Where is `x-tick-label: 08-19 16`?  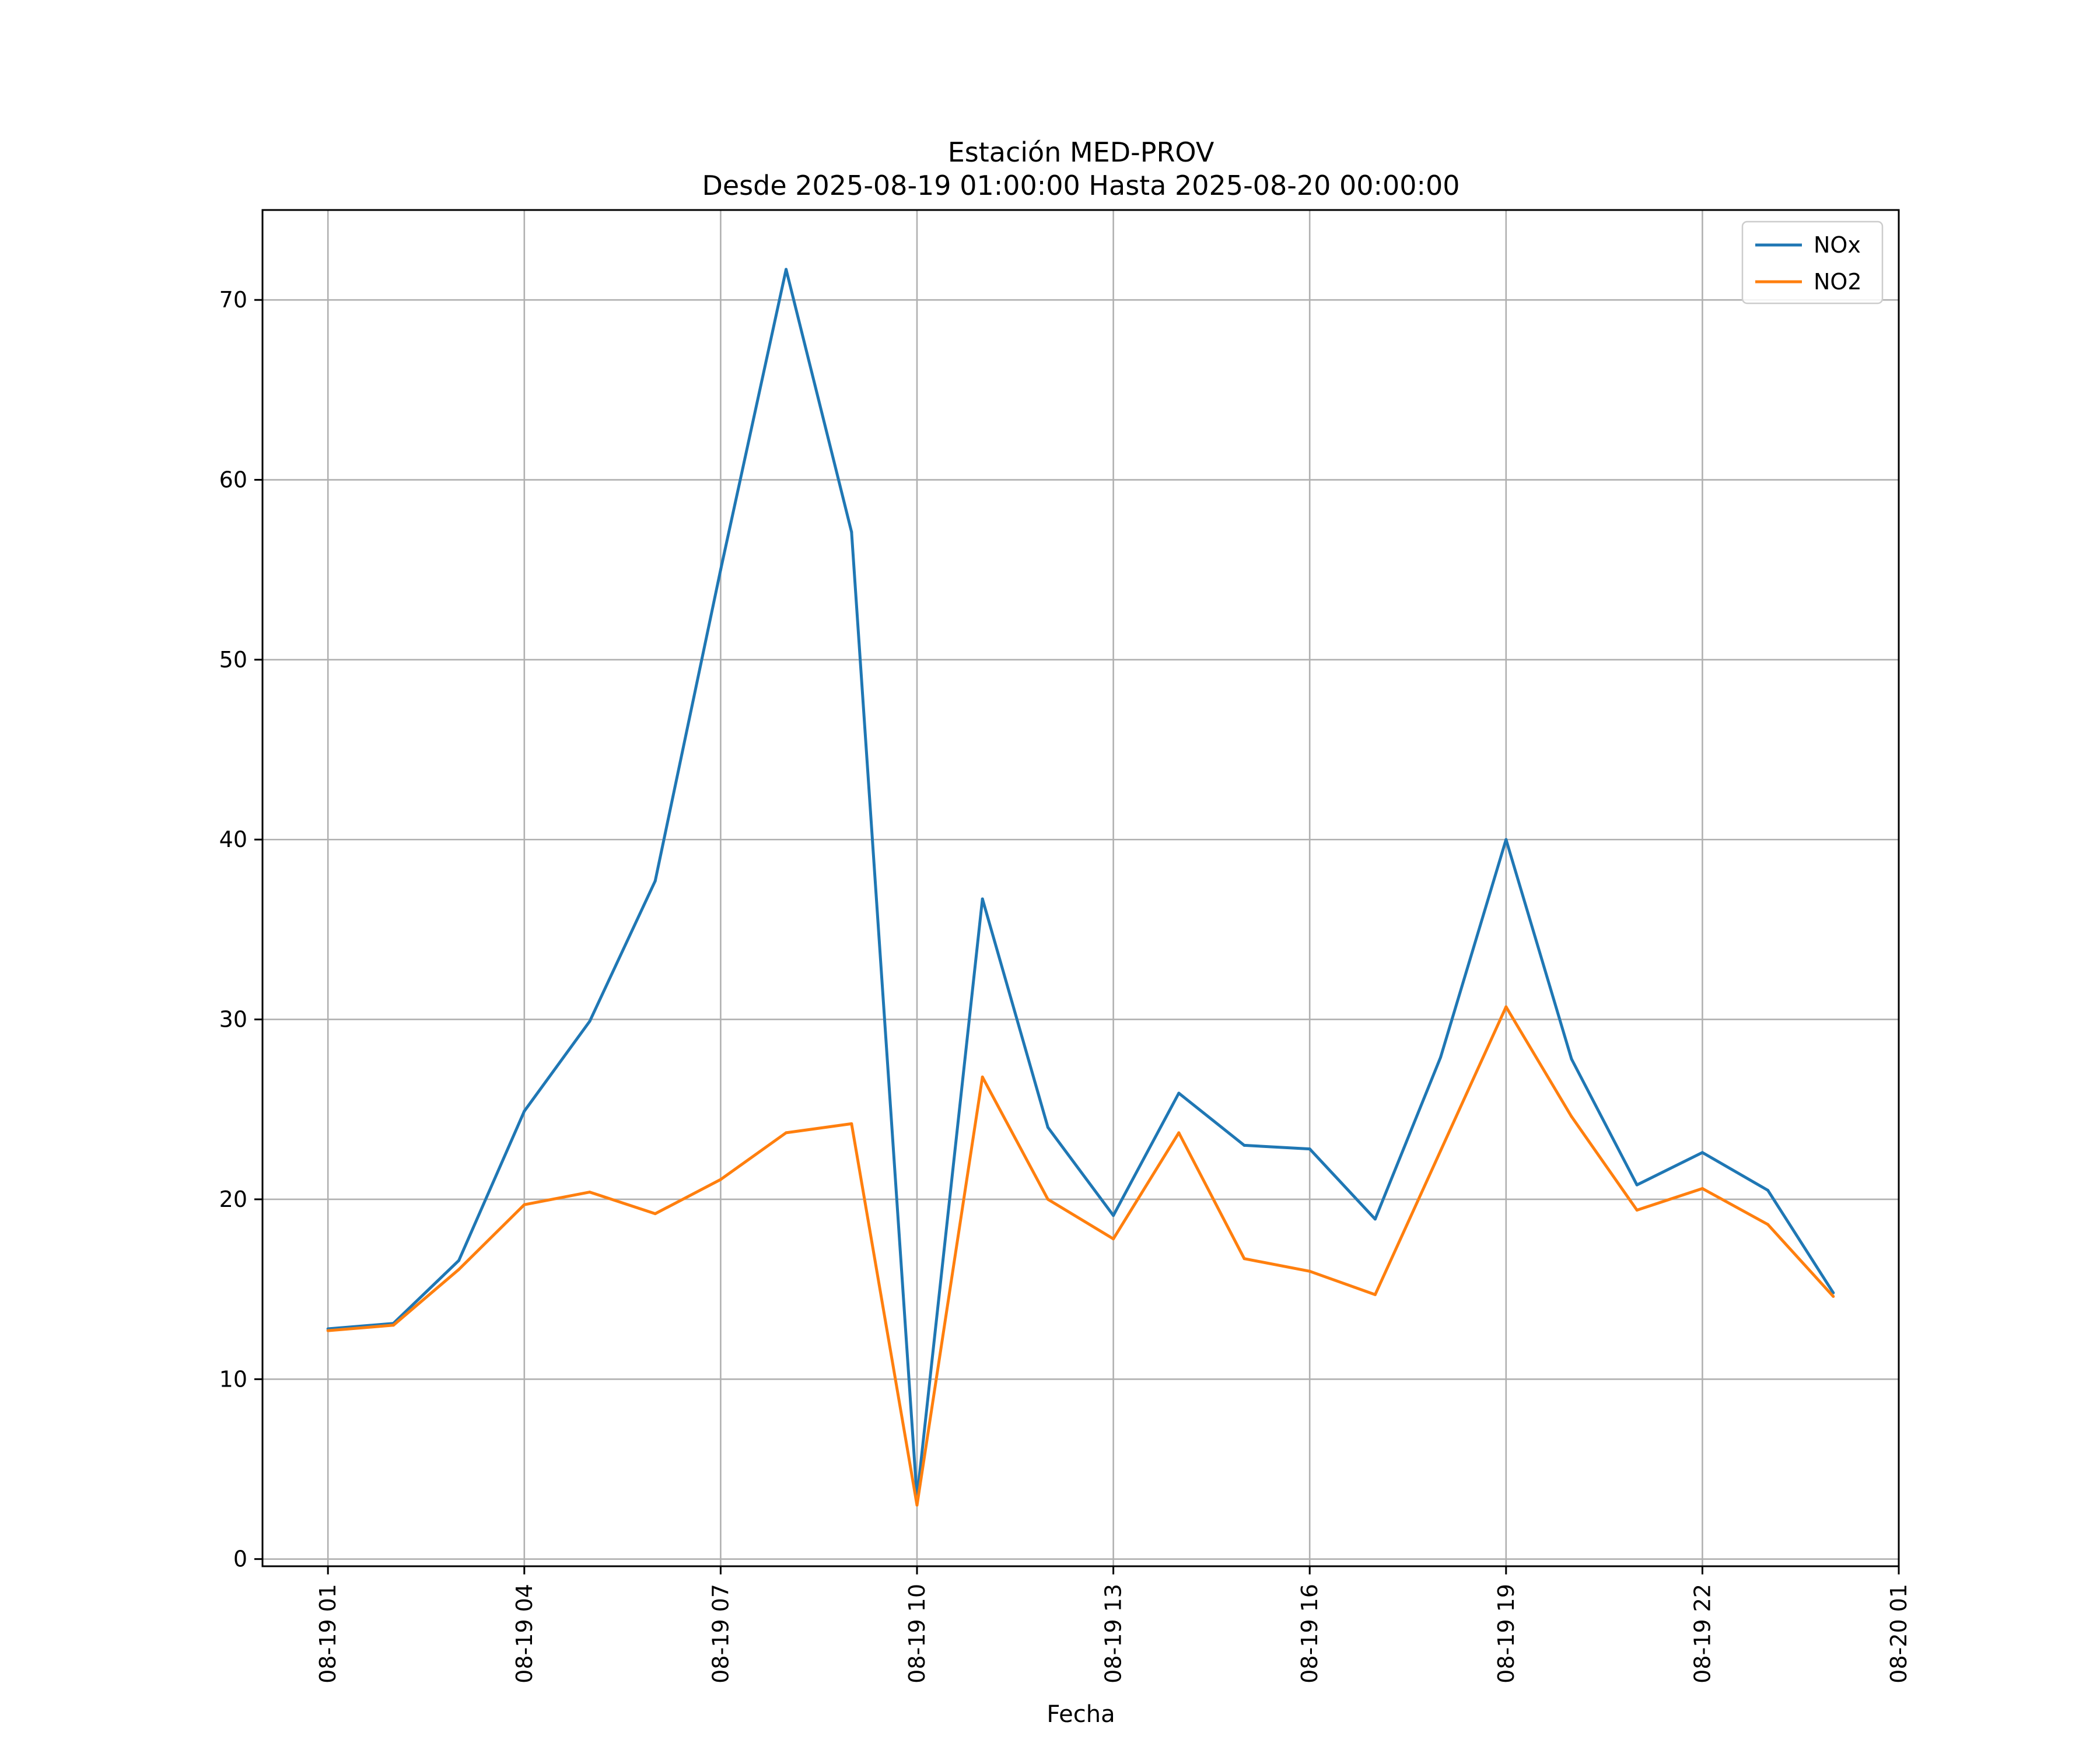 x-tick-label: 08-19 16 is located at coordinates (1309, 1634).